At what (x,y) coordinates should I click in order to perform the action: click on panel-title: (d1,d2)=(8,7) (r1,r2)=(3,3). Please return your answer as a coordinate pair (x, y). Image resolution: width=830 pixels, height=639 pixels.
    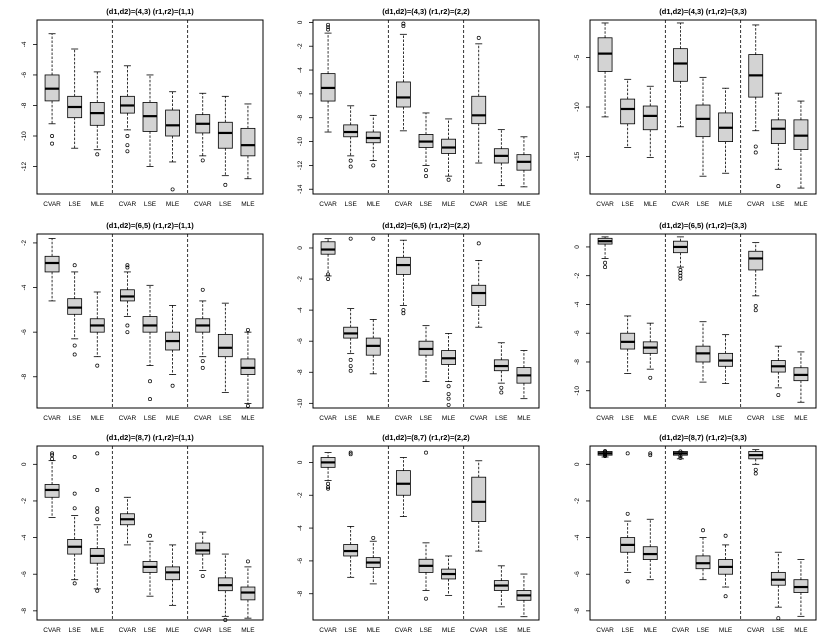
    Looking at the image, I should click on (703, 437).